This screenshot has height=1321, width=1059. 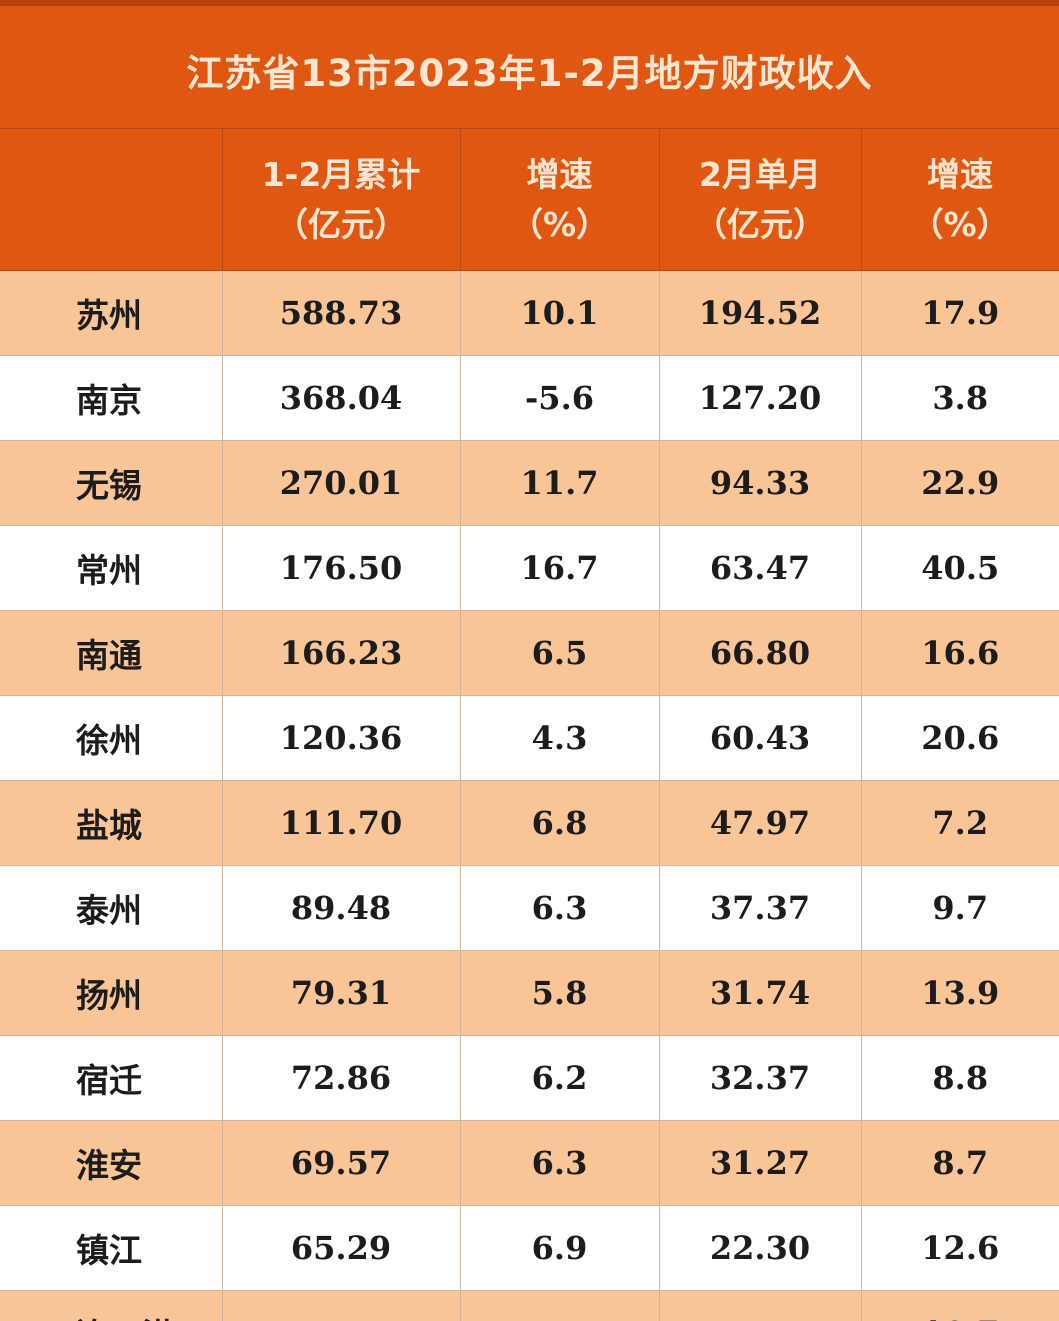 I want to click on february-value: 194.52, so click(x=760, y=313).